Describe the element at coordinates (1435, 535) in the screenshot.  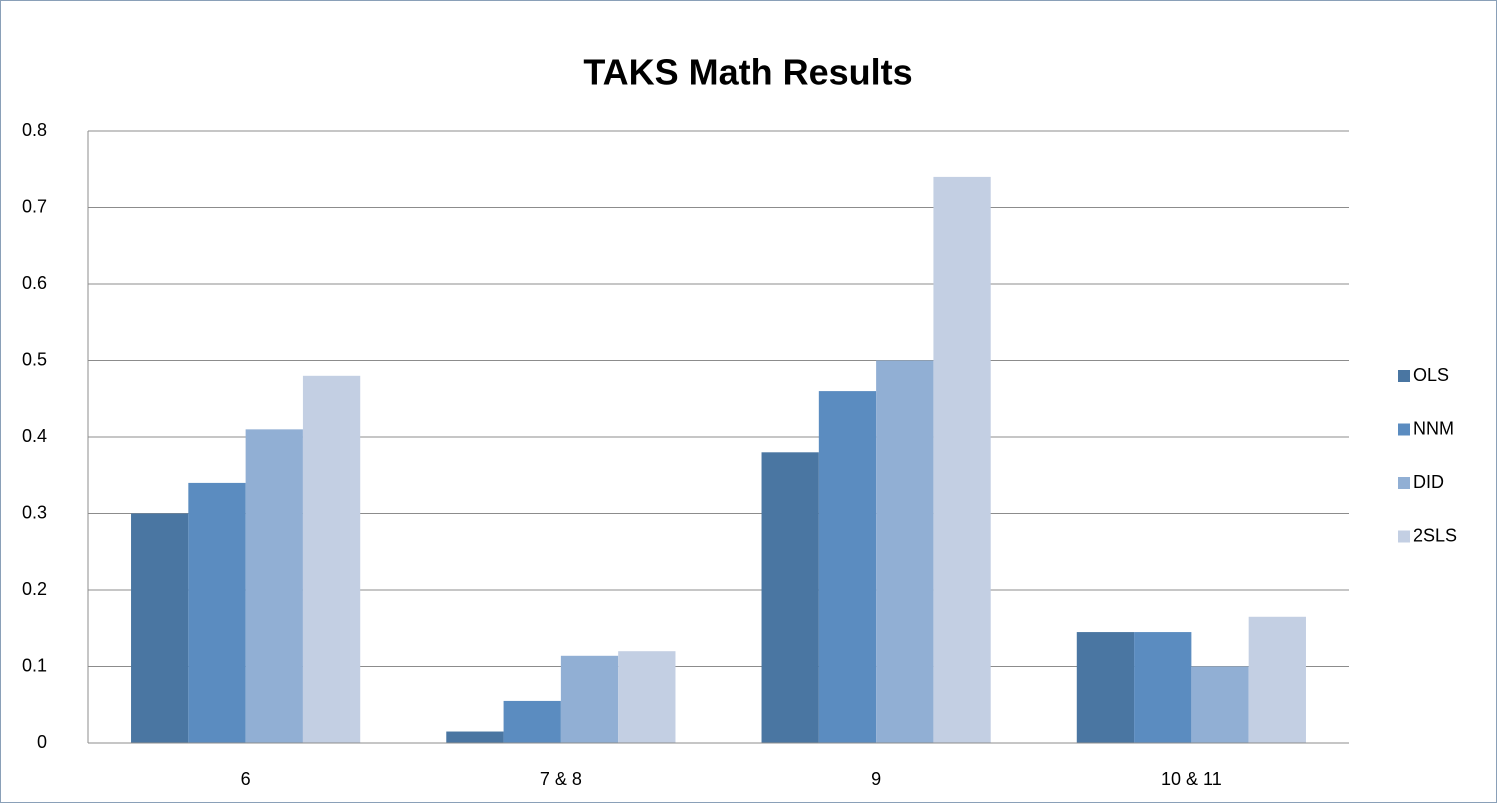
I see `legend-label: 2SLS` at that location.